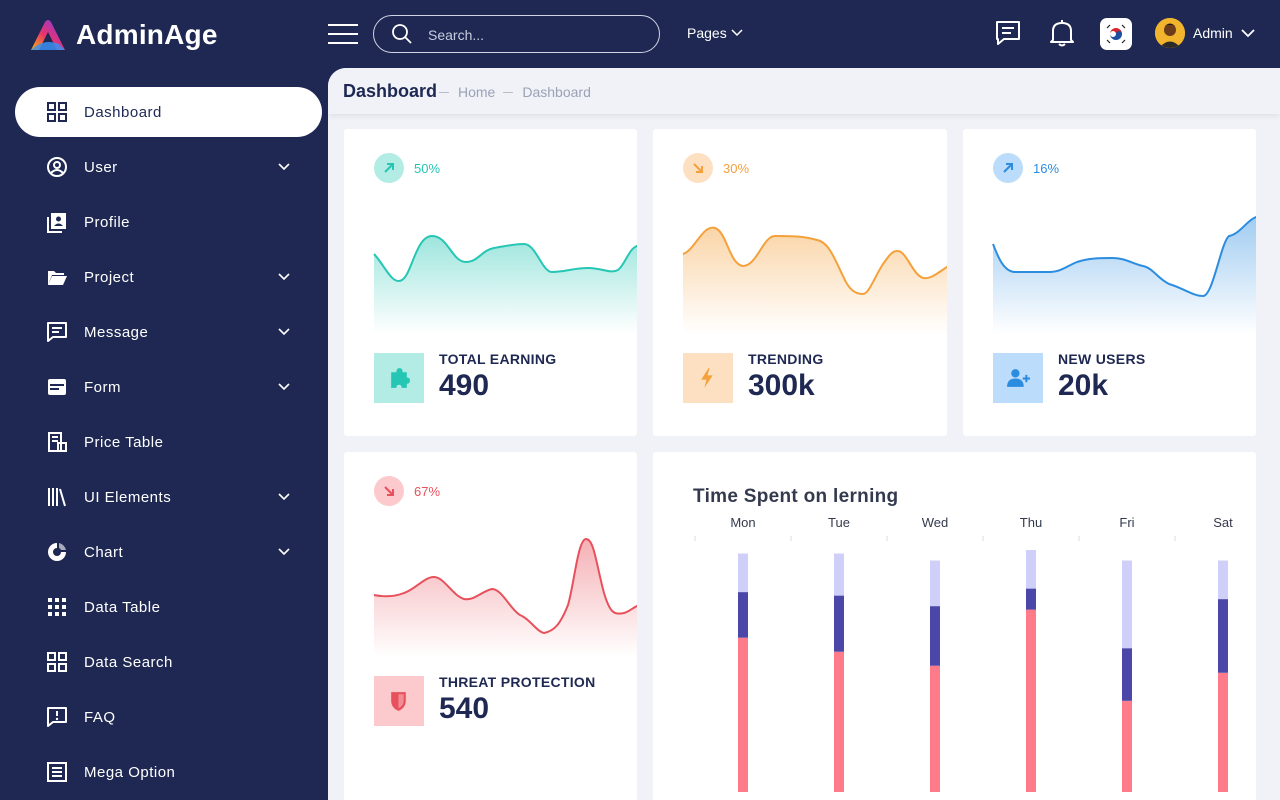 Image resolution: width=1280 pixels, height=800 pixels. I want to click on user-menu: Admin, so click(1205, 33).